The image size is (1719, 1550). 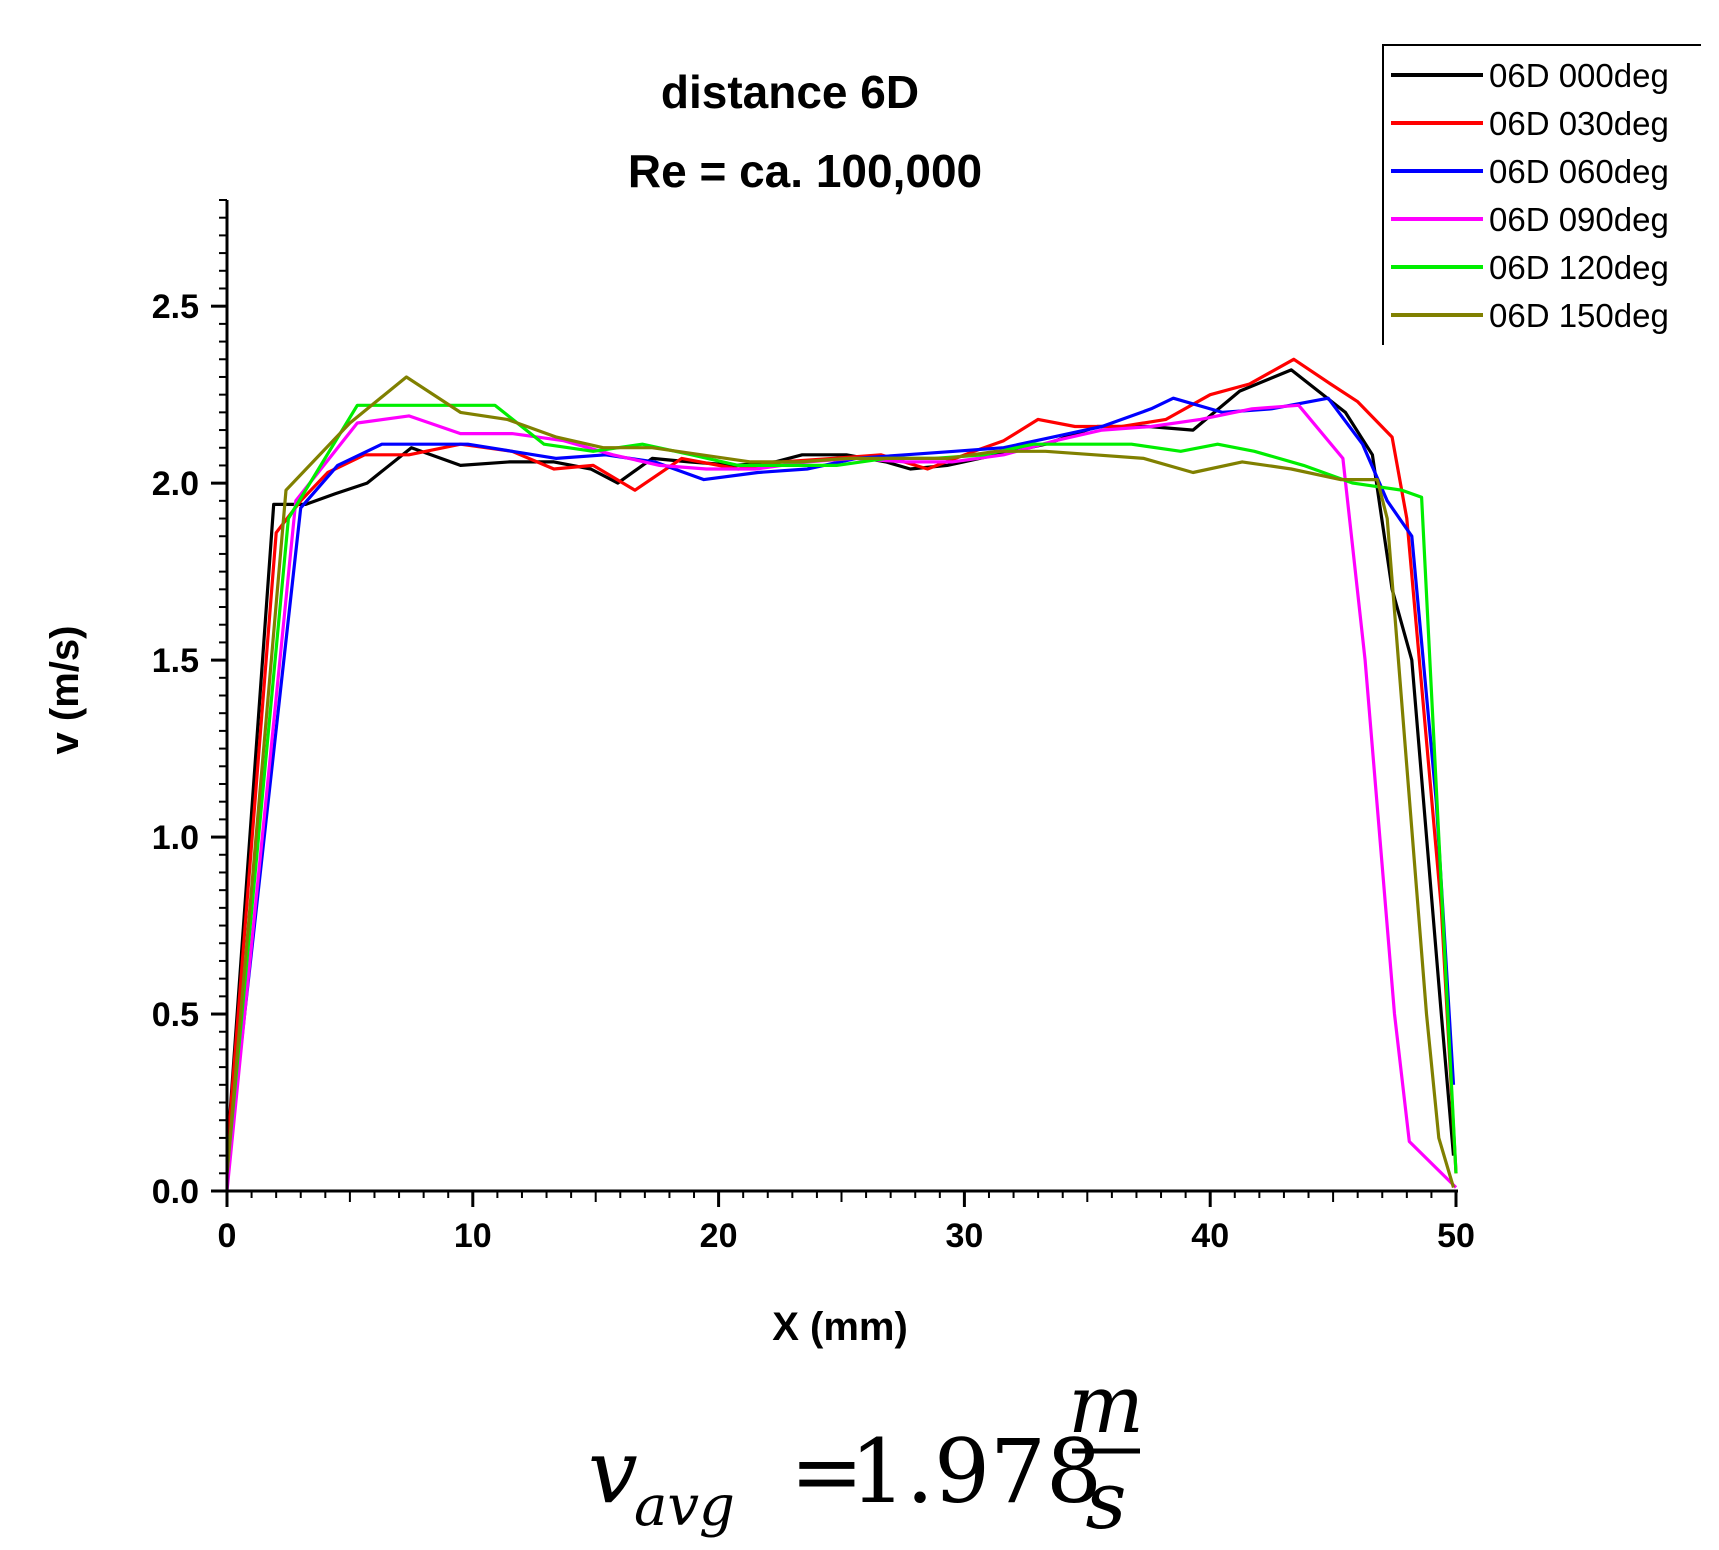 I want to click on legend-label: 06D 090deg, so click(x=1579, y=219).